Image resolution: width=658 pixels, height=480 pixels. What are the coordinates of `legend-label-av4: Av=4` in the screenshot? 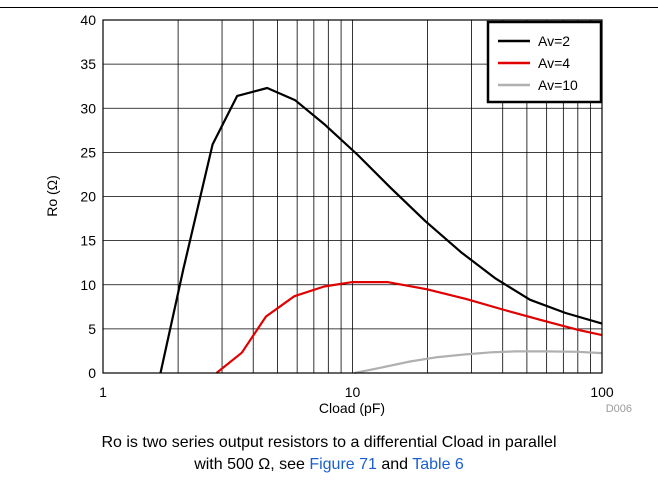 It's located at (554, 63).